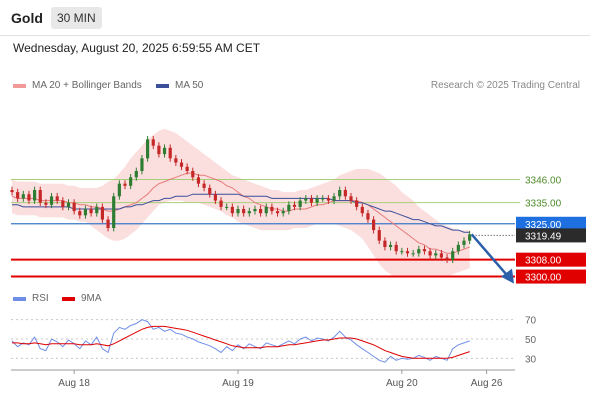 The height and width of the screenshot is (400, 590). I want to click on x-tick-label: Aug 20, so click(402, 383).